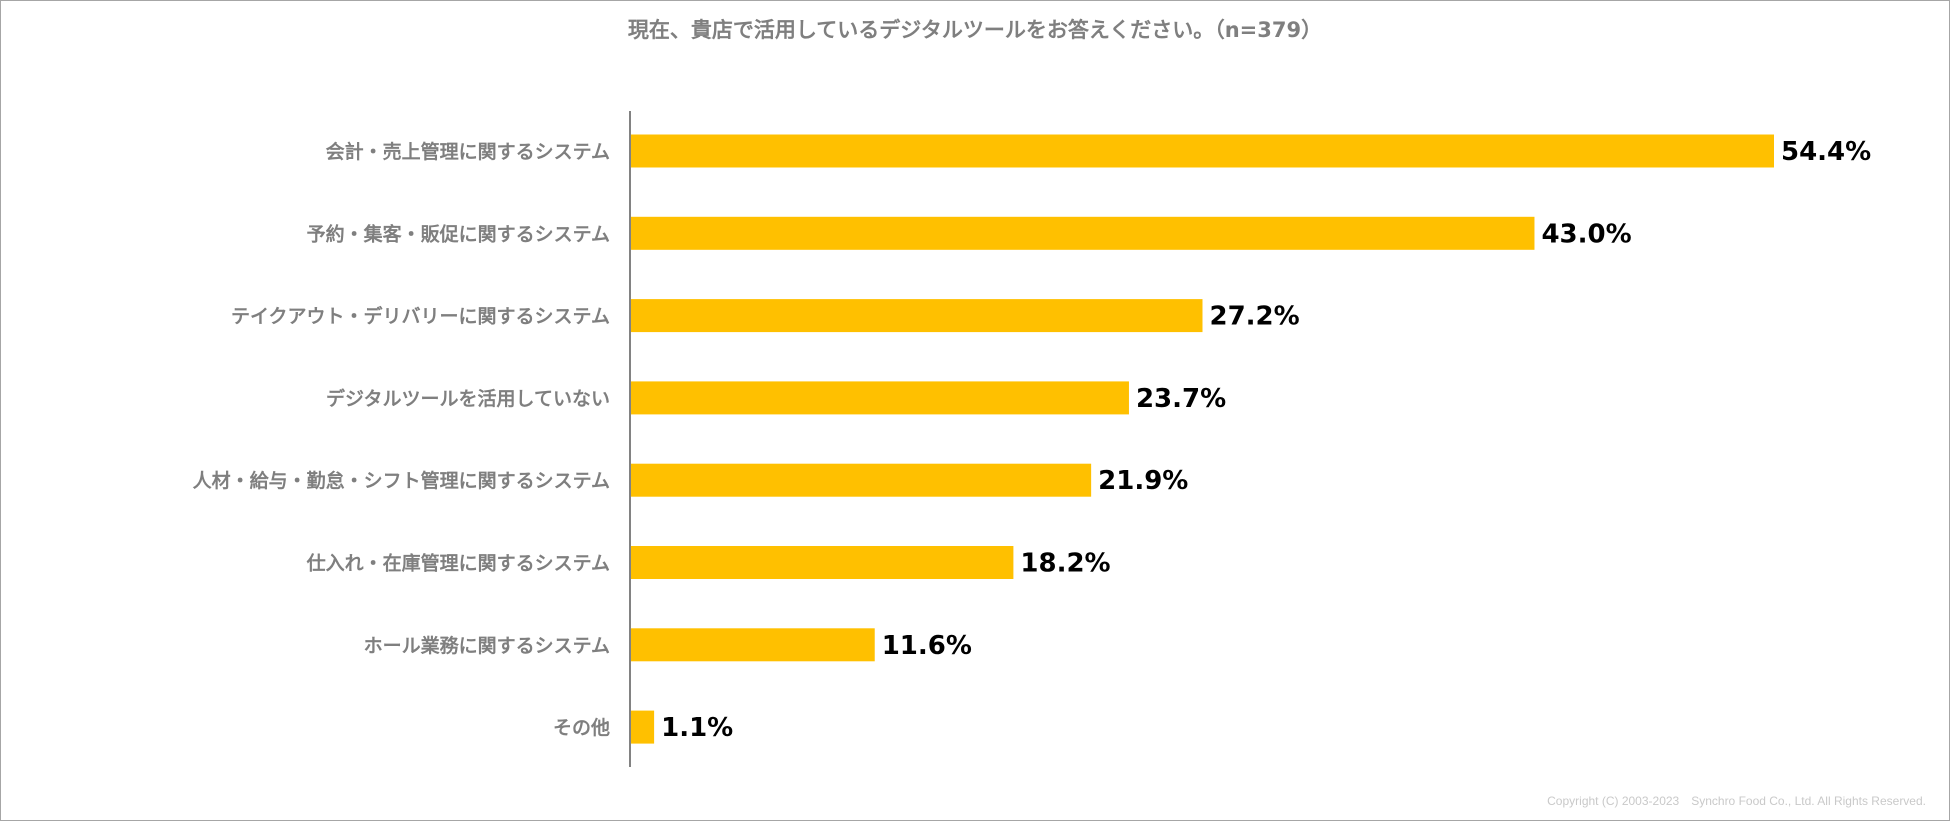  Describe the element at coordinates (1586, 234) in the screenshot. I see `value-label: 43.0%` at that location.